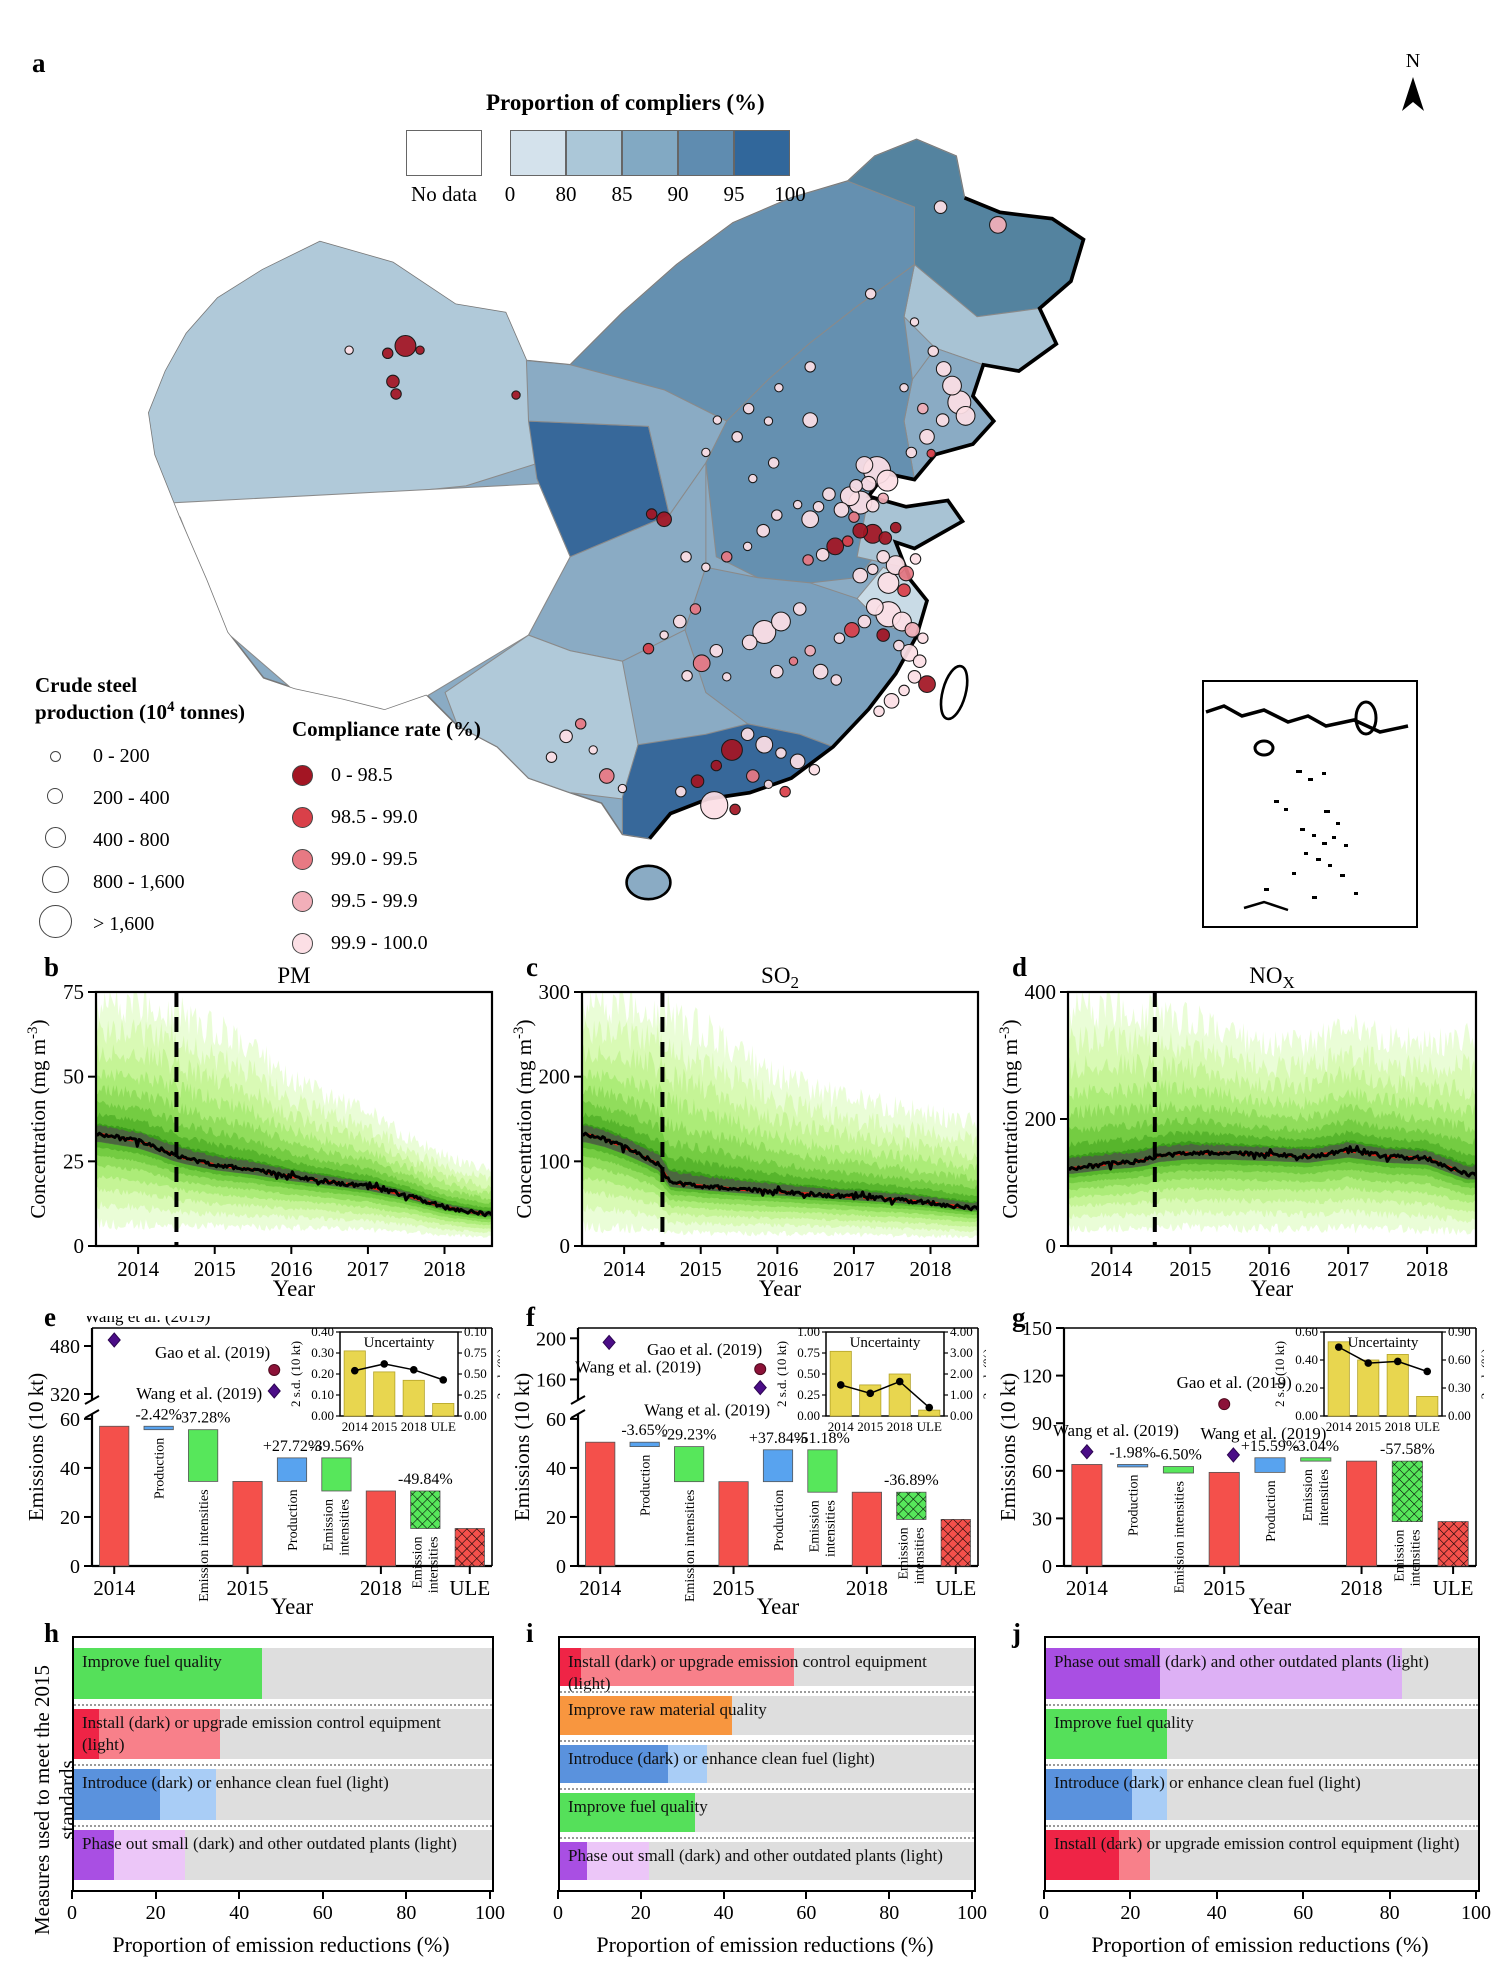  What do you see at coordinates (65, 1347) in the screenshot?
I see `svg-text: 480` at bounding box center [65, 1347].